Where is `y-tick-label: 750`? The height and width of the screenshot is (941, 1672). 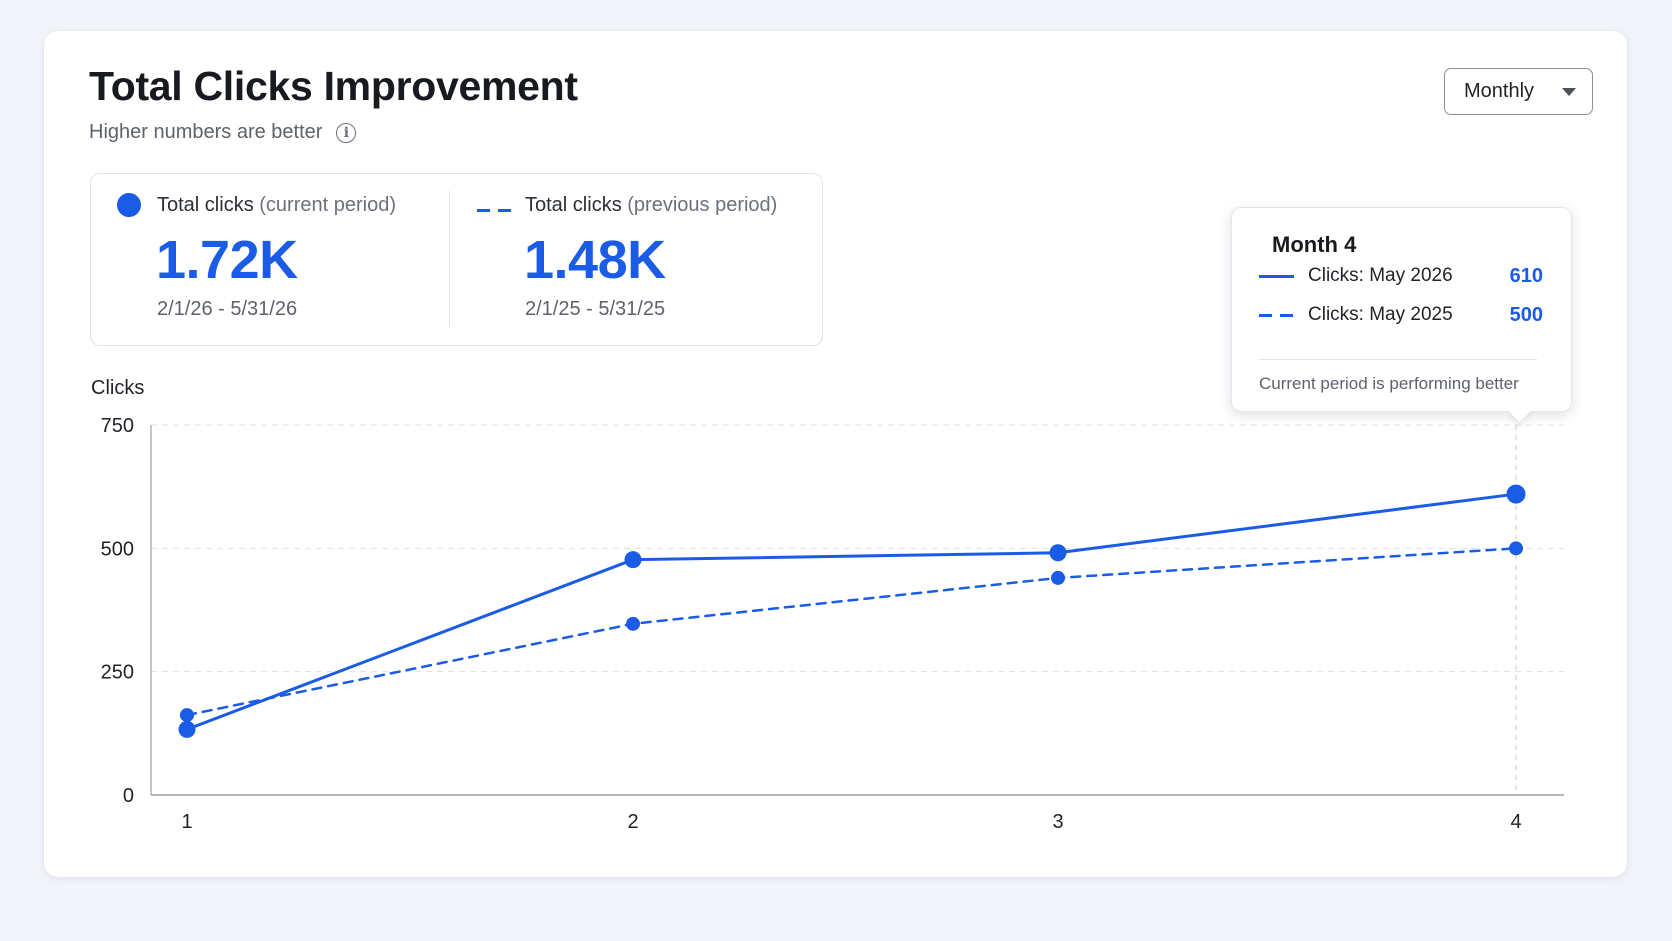
y-tick-label: 750 is located at coordinates (117, 426).